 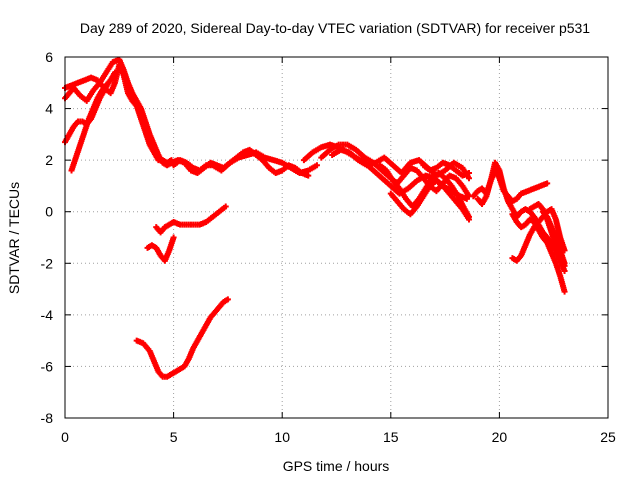 I want to click on series-arc4, so click(x=93, y=121).